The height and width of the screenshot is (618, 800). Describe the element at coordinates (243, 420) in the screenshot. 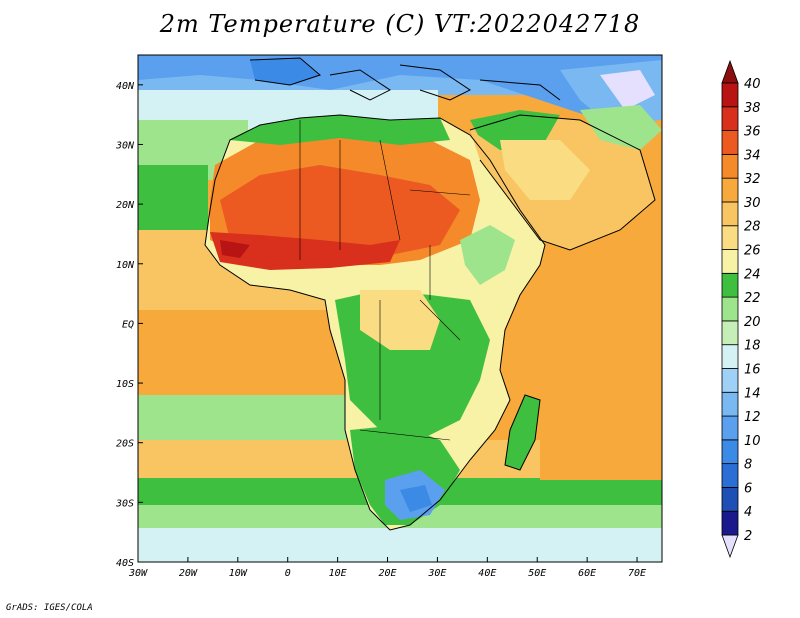

I see `ocean-south-atlantic-cool` at that location.